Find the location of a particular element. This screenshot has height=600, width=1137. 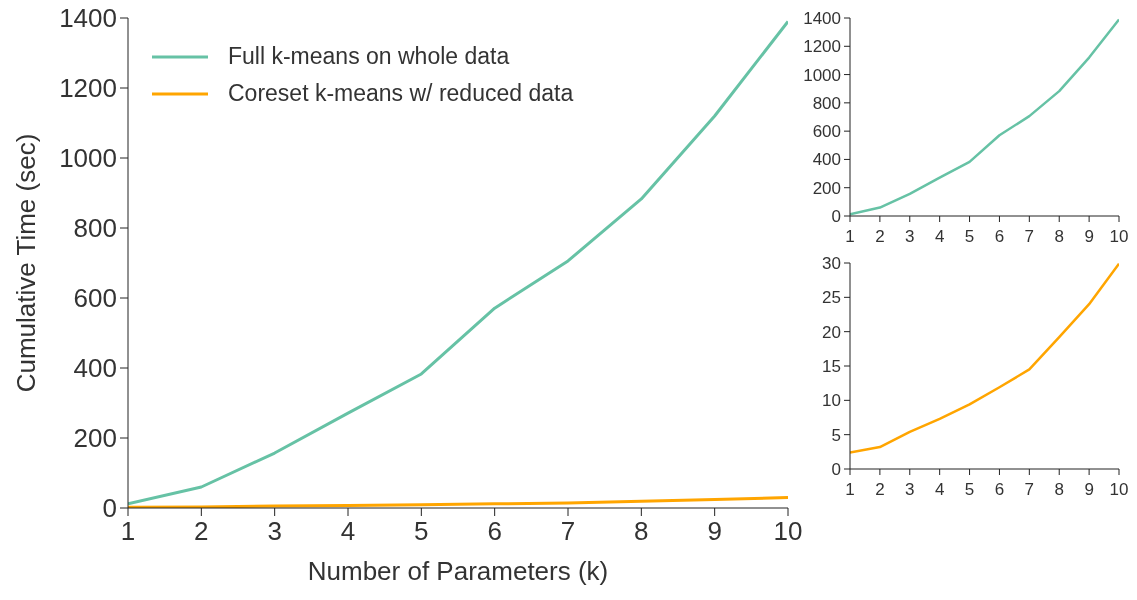

y-tick-label: 25 is located at coordinates (831, 298).